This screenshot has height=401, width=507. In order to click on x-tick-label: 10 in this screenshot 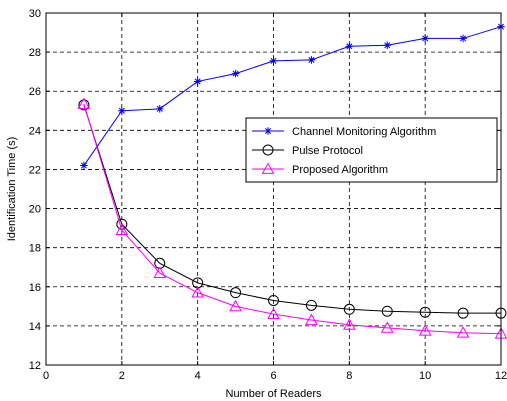, I will do `click(425, 376)`.